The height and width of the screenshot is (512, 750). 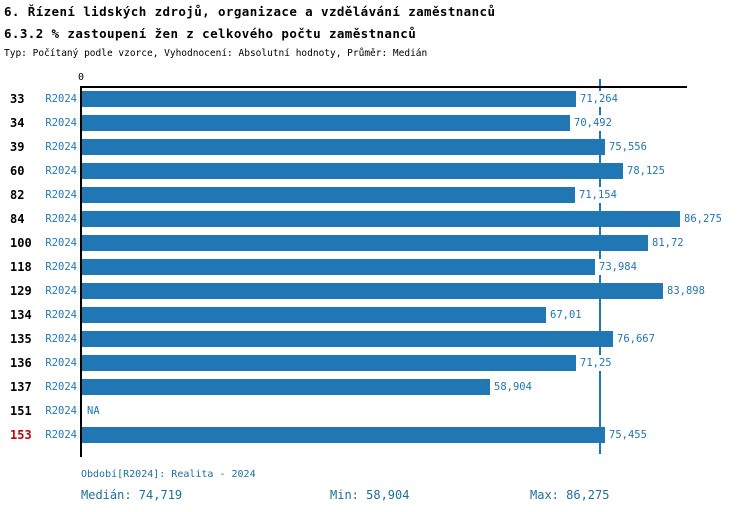 I want to click on row-category-label: 84, so click(x=17, y=219).